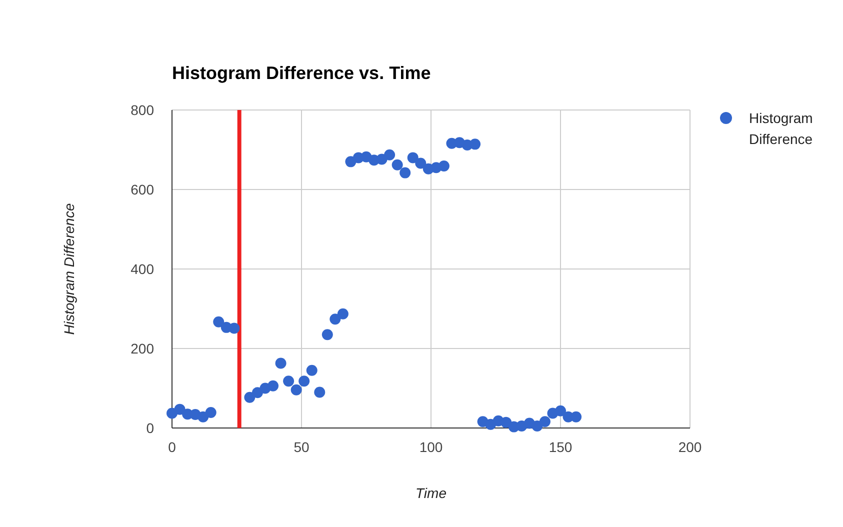  What do you see at coordinates (150, 428) in the screenshot?
I see `y-tick-label: 0` at bounding box center [150, 428].